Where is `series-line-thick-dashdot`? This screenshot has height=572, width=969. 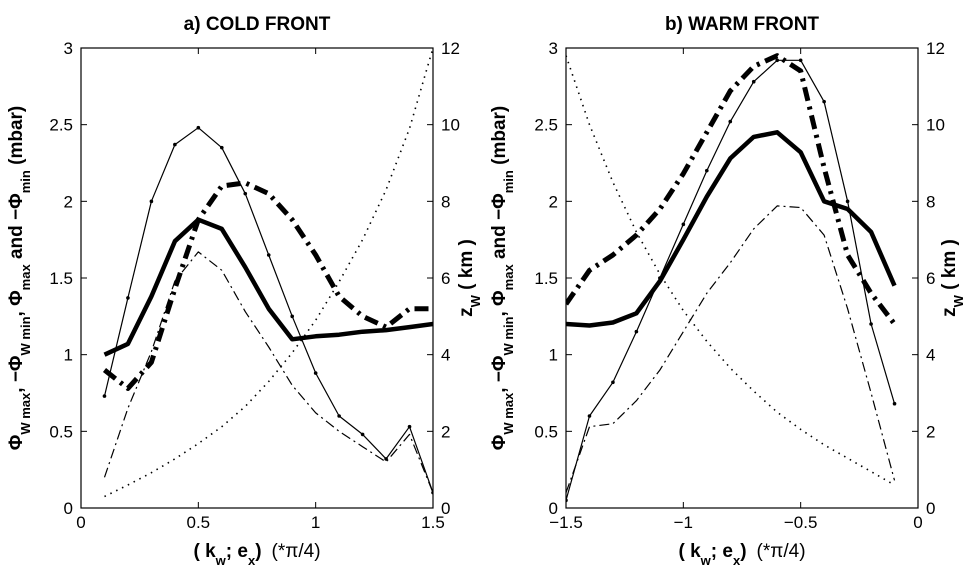
series-line-thick-dashdot is located at coordinates (267, 285).